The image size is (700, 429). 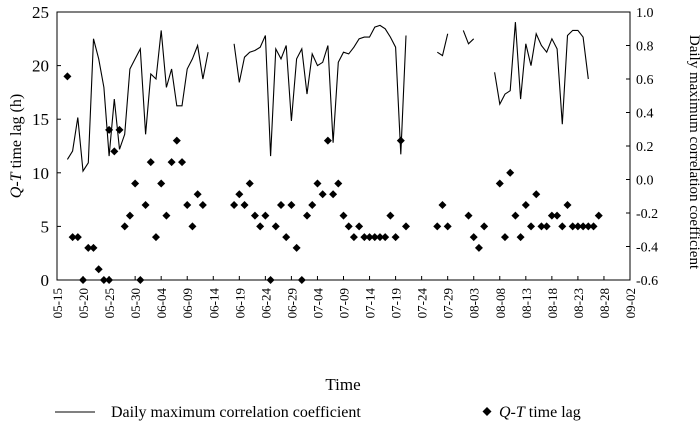 I want to click on right-y-tick-label: 0.0, so click(x=645, y=181).